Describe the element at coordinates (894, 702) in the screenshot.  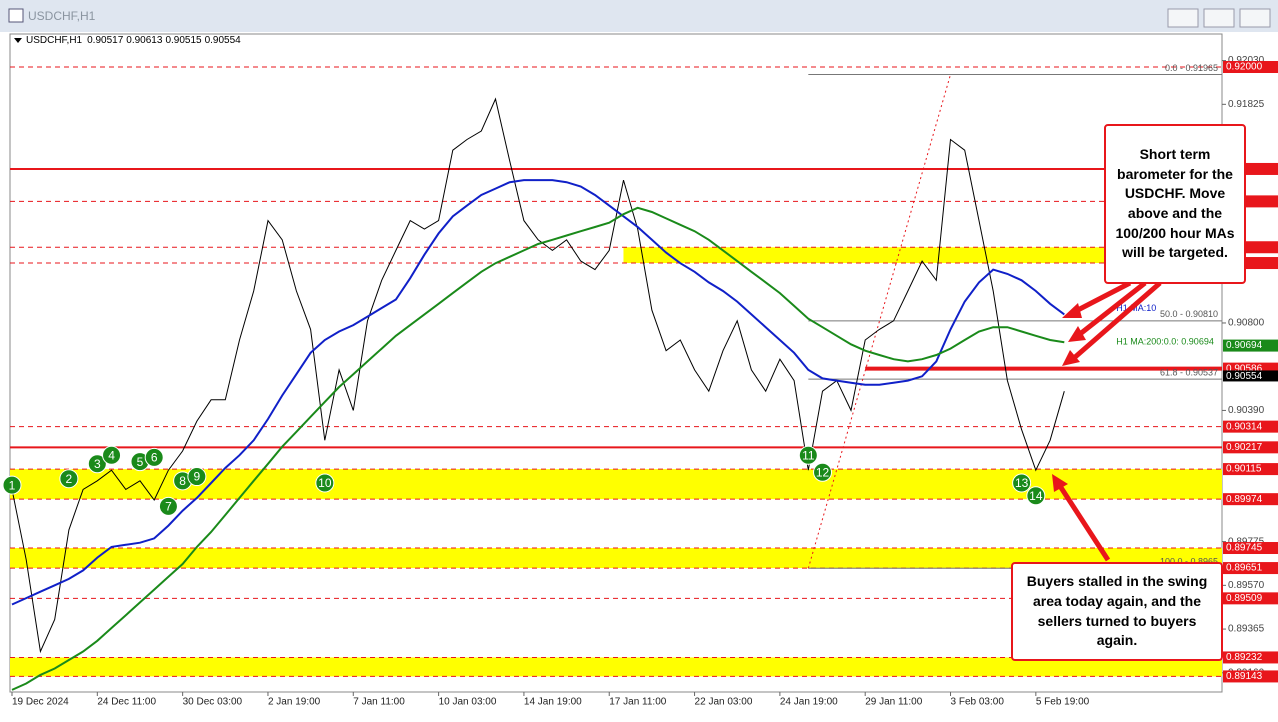
I see `x-tick-label: 29 Jan 11:00` at that location.